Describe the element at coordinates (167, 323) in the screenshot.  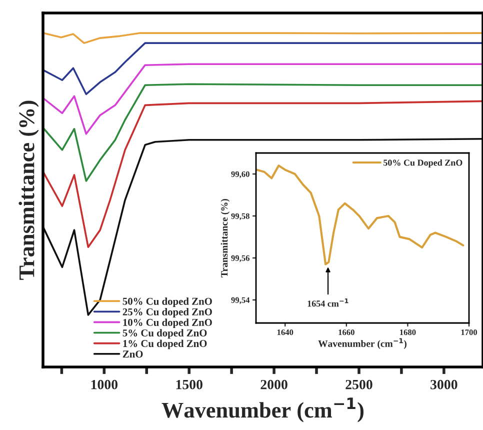
I see `legend-label: 10% Cu doped ZnO` at that location.